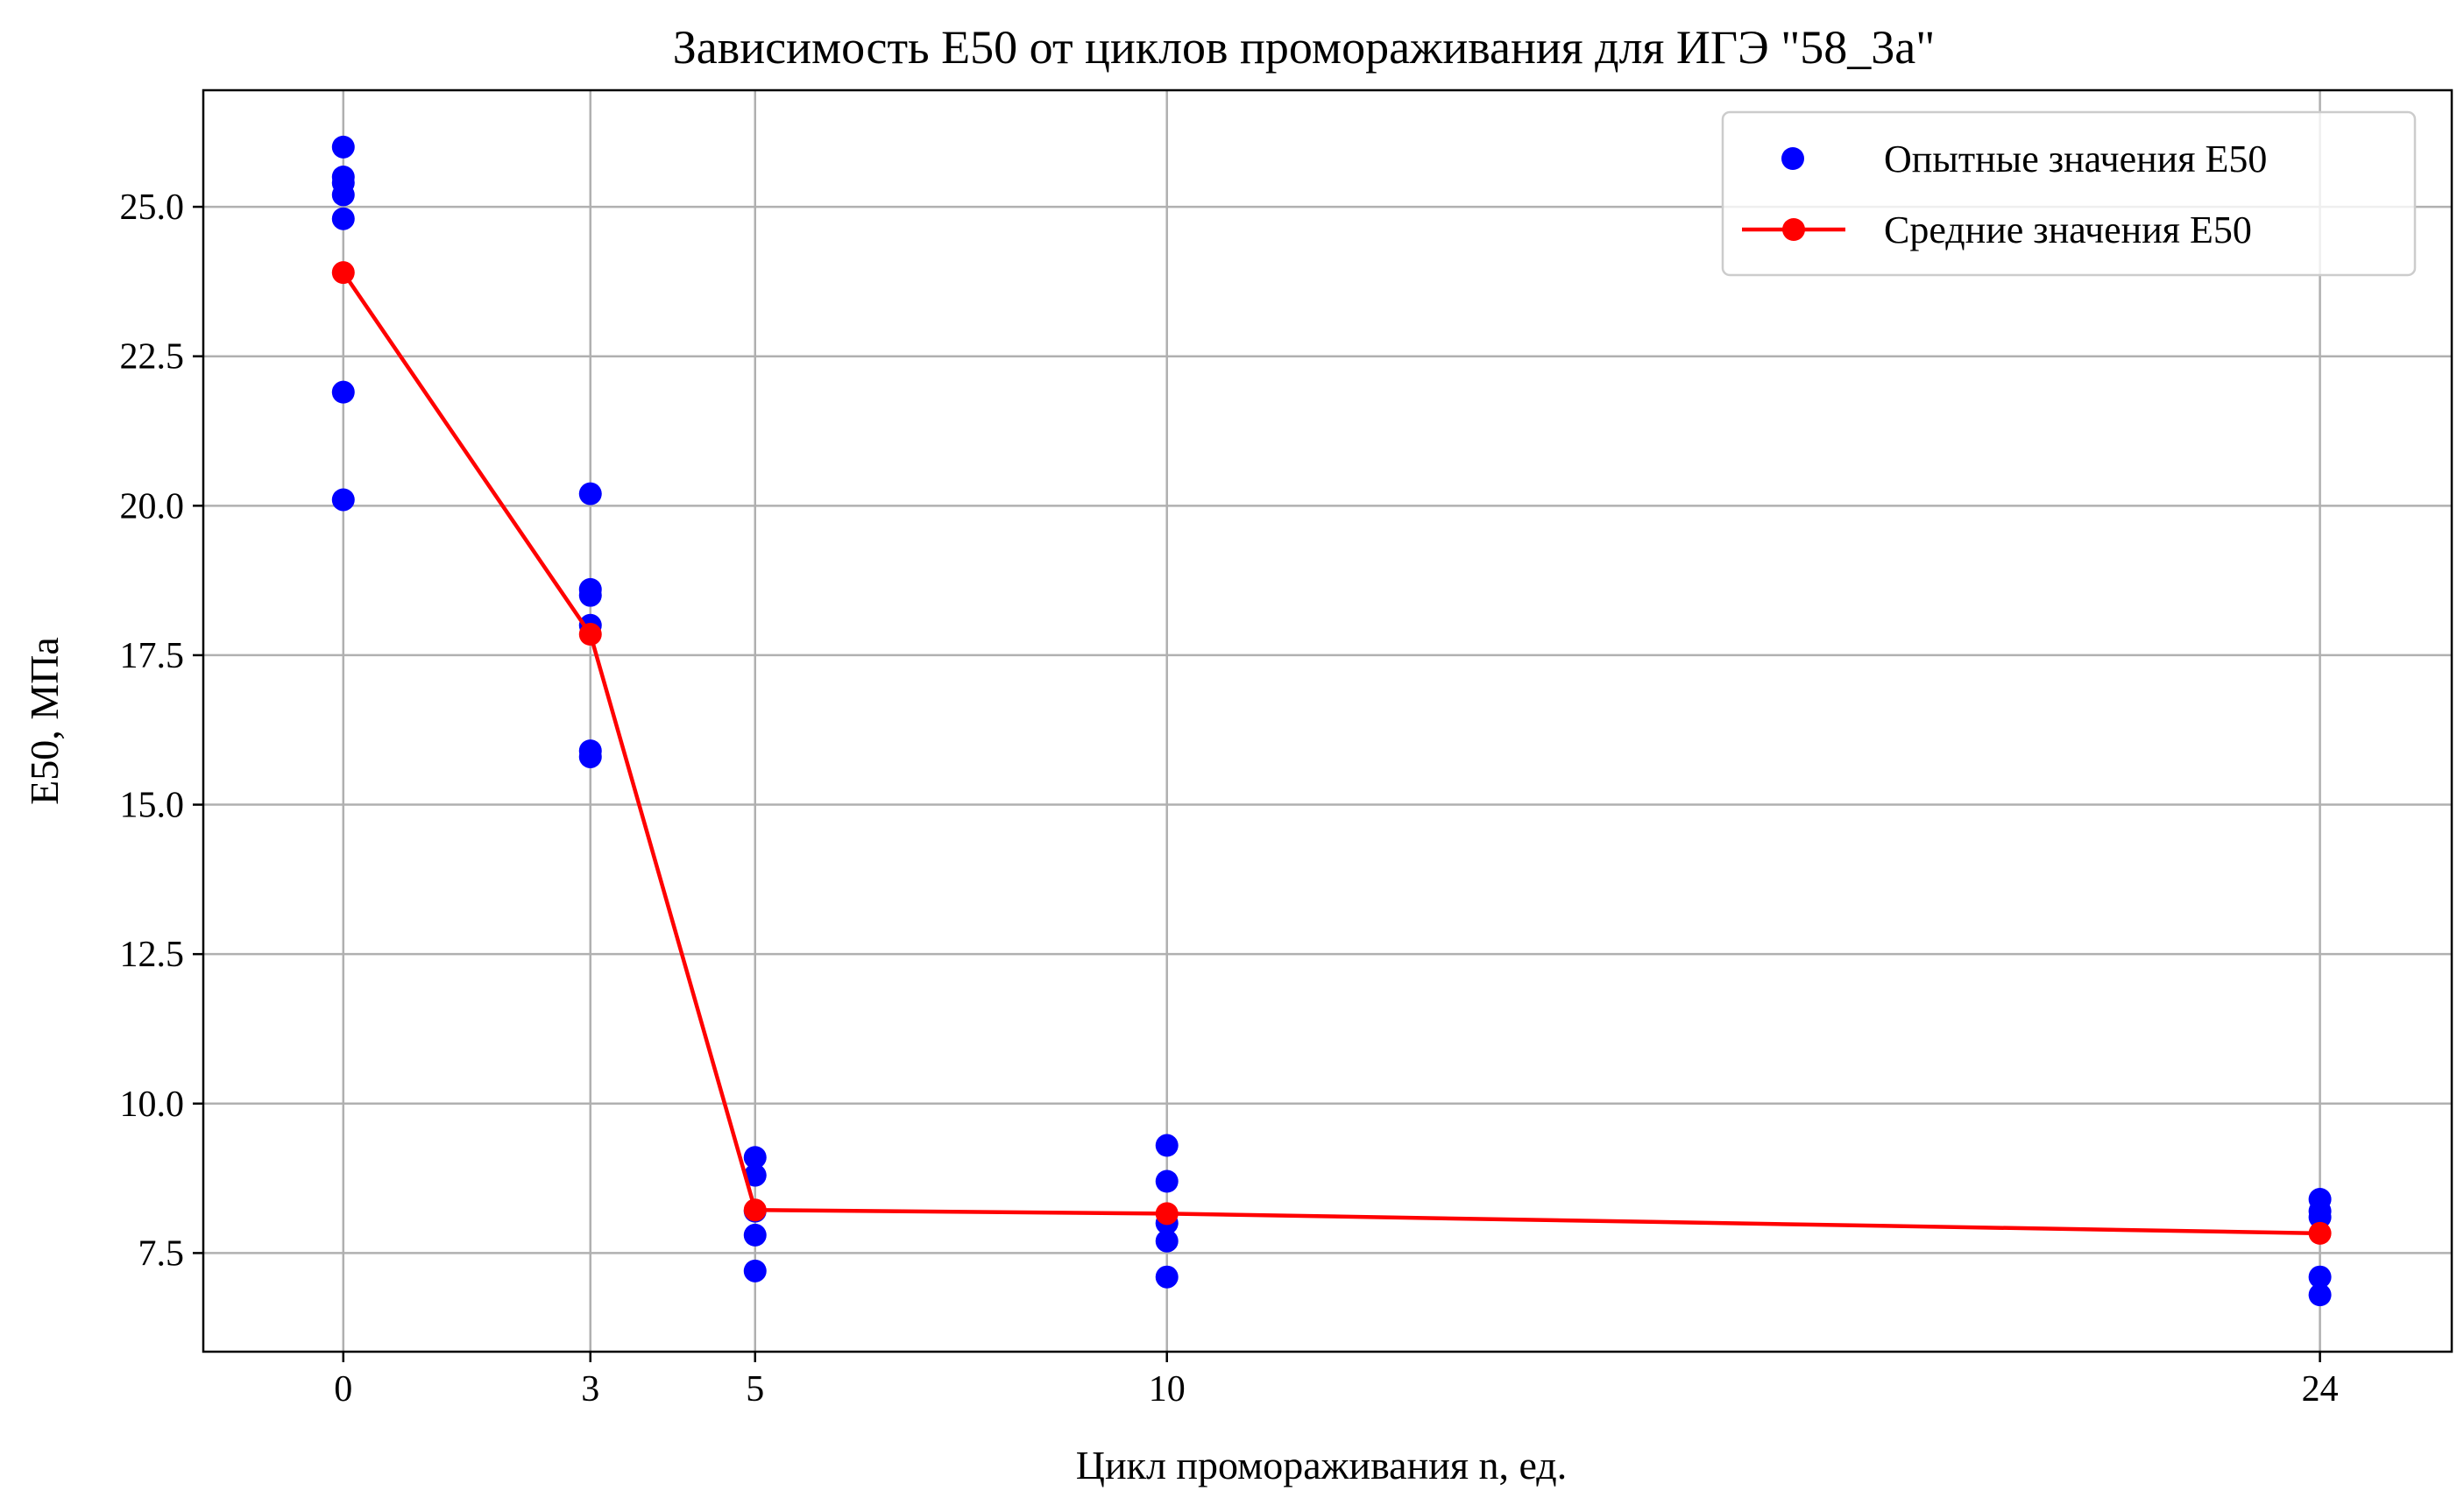  I want to click on x-tick-label: 5, so click(755, 1390).